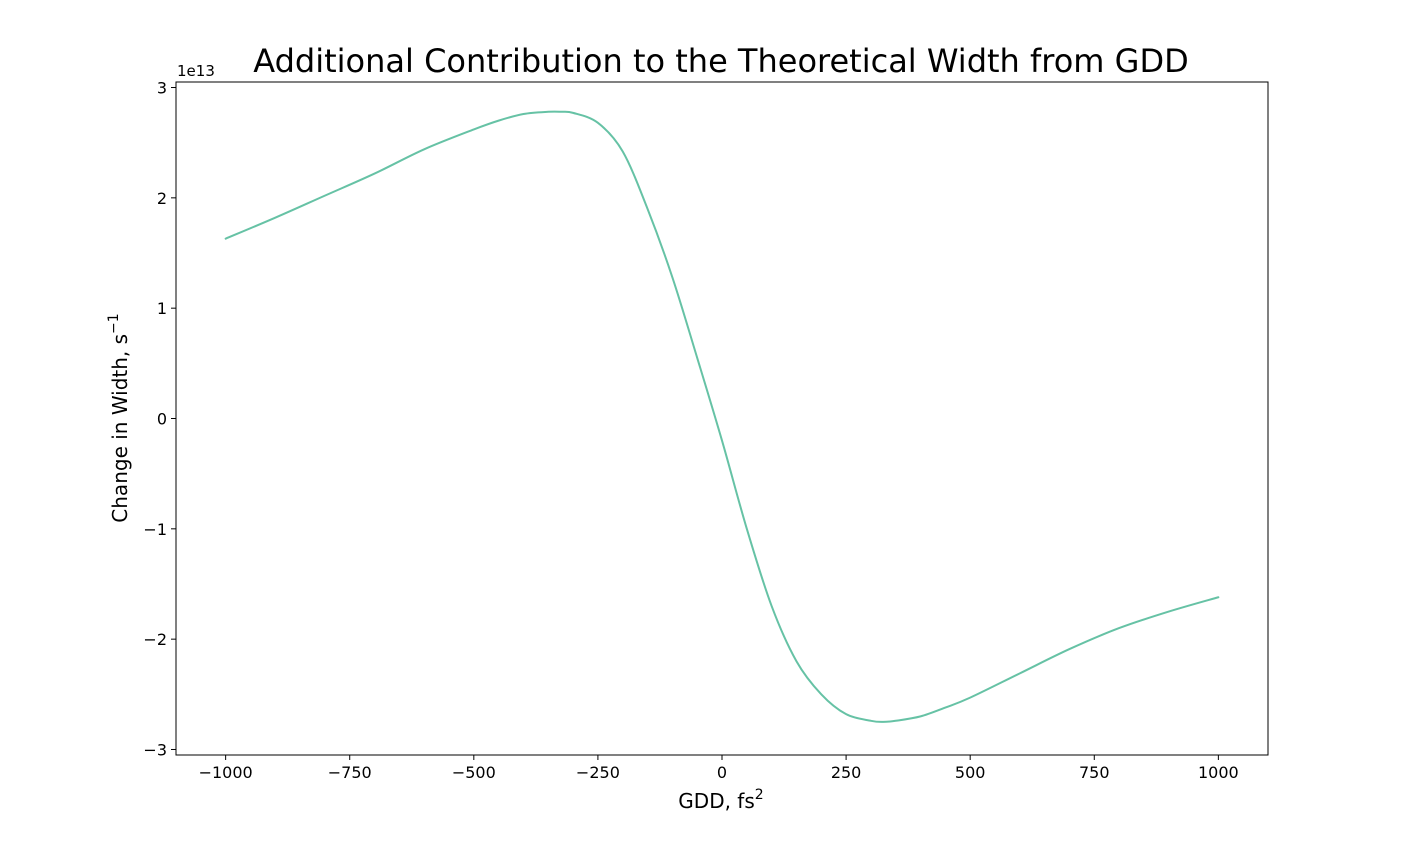  I want to click on y-axis-offset-label: 1e13, so click(196, 71).